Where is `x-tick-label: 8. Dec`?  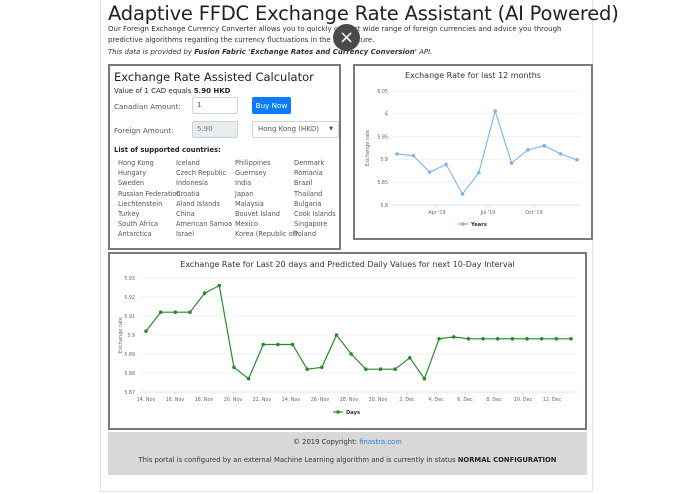
x-tick-label: 8. Dec is located at coordinates (494, 400).